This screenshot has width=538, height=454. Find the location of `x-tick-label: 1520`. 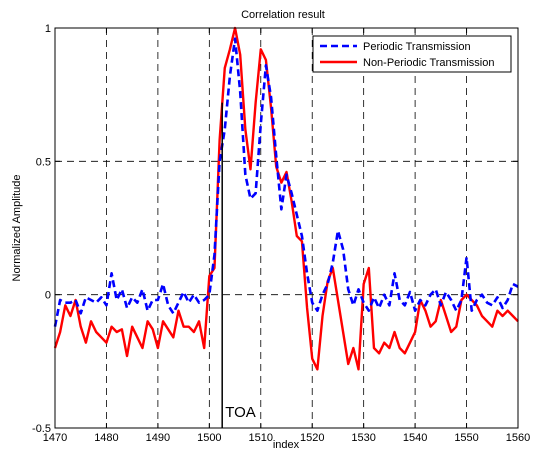

x-tick-label: 1520 is located at coordinates (312, 438).